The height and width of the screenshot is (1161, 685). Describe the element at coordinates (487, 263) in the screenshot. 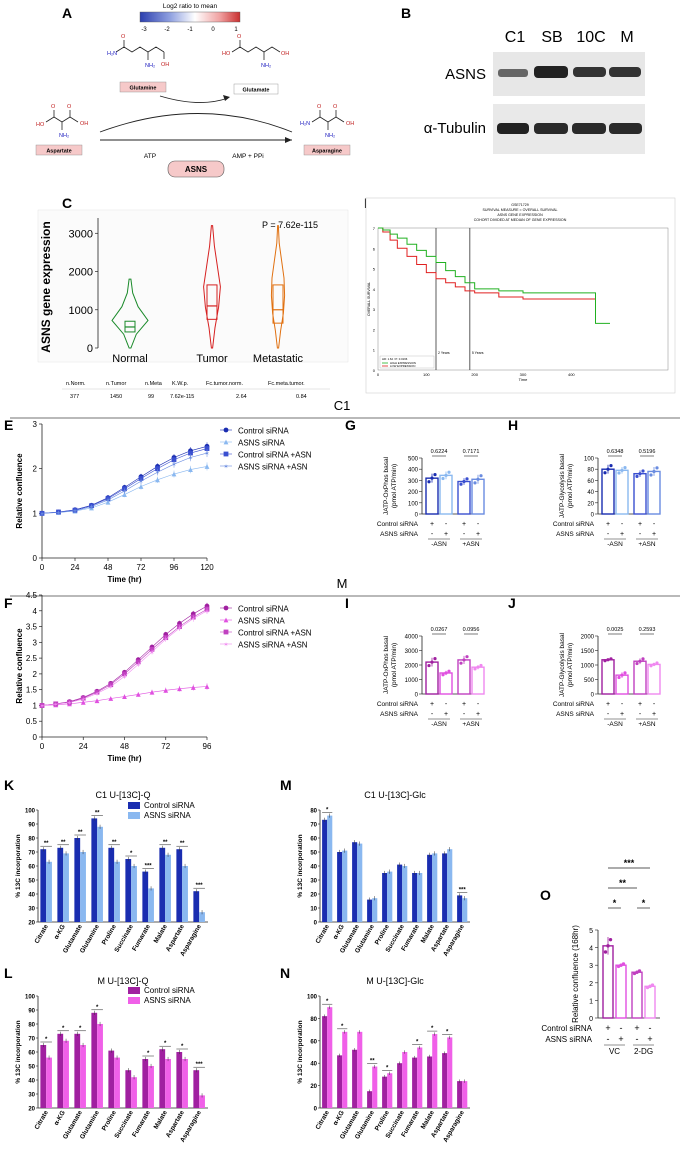

I see `survival-curve` at that location.